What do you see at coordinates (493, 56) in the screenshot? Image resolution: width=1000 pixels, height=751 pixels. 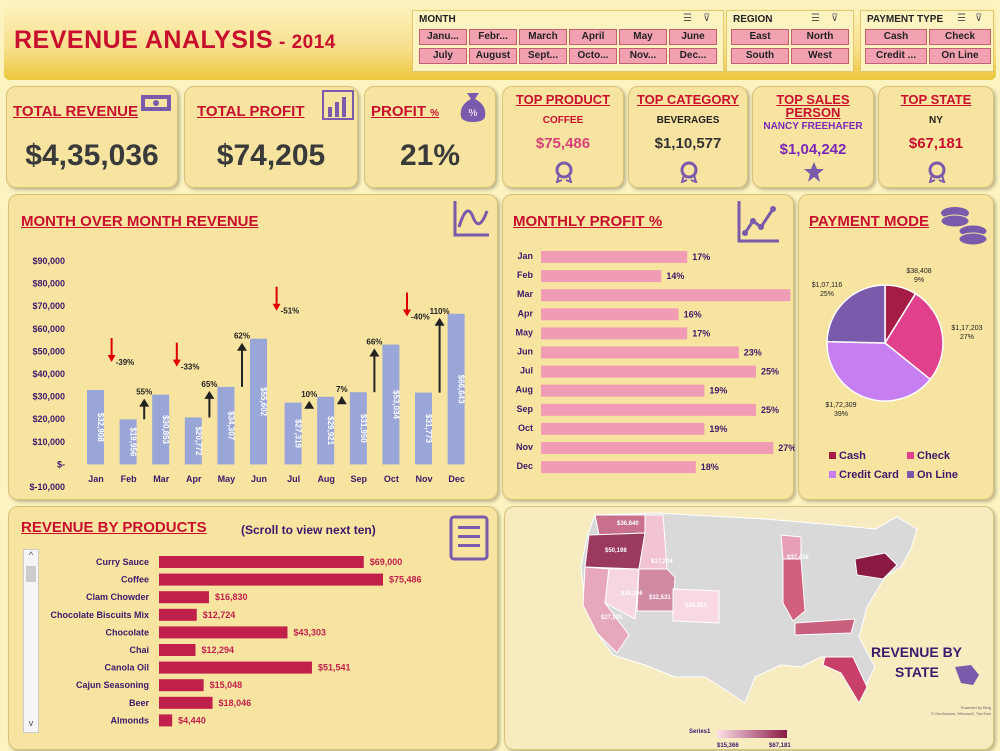 I see `month-chip: August` at bounding box center [493, 56].